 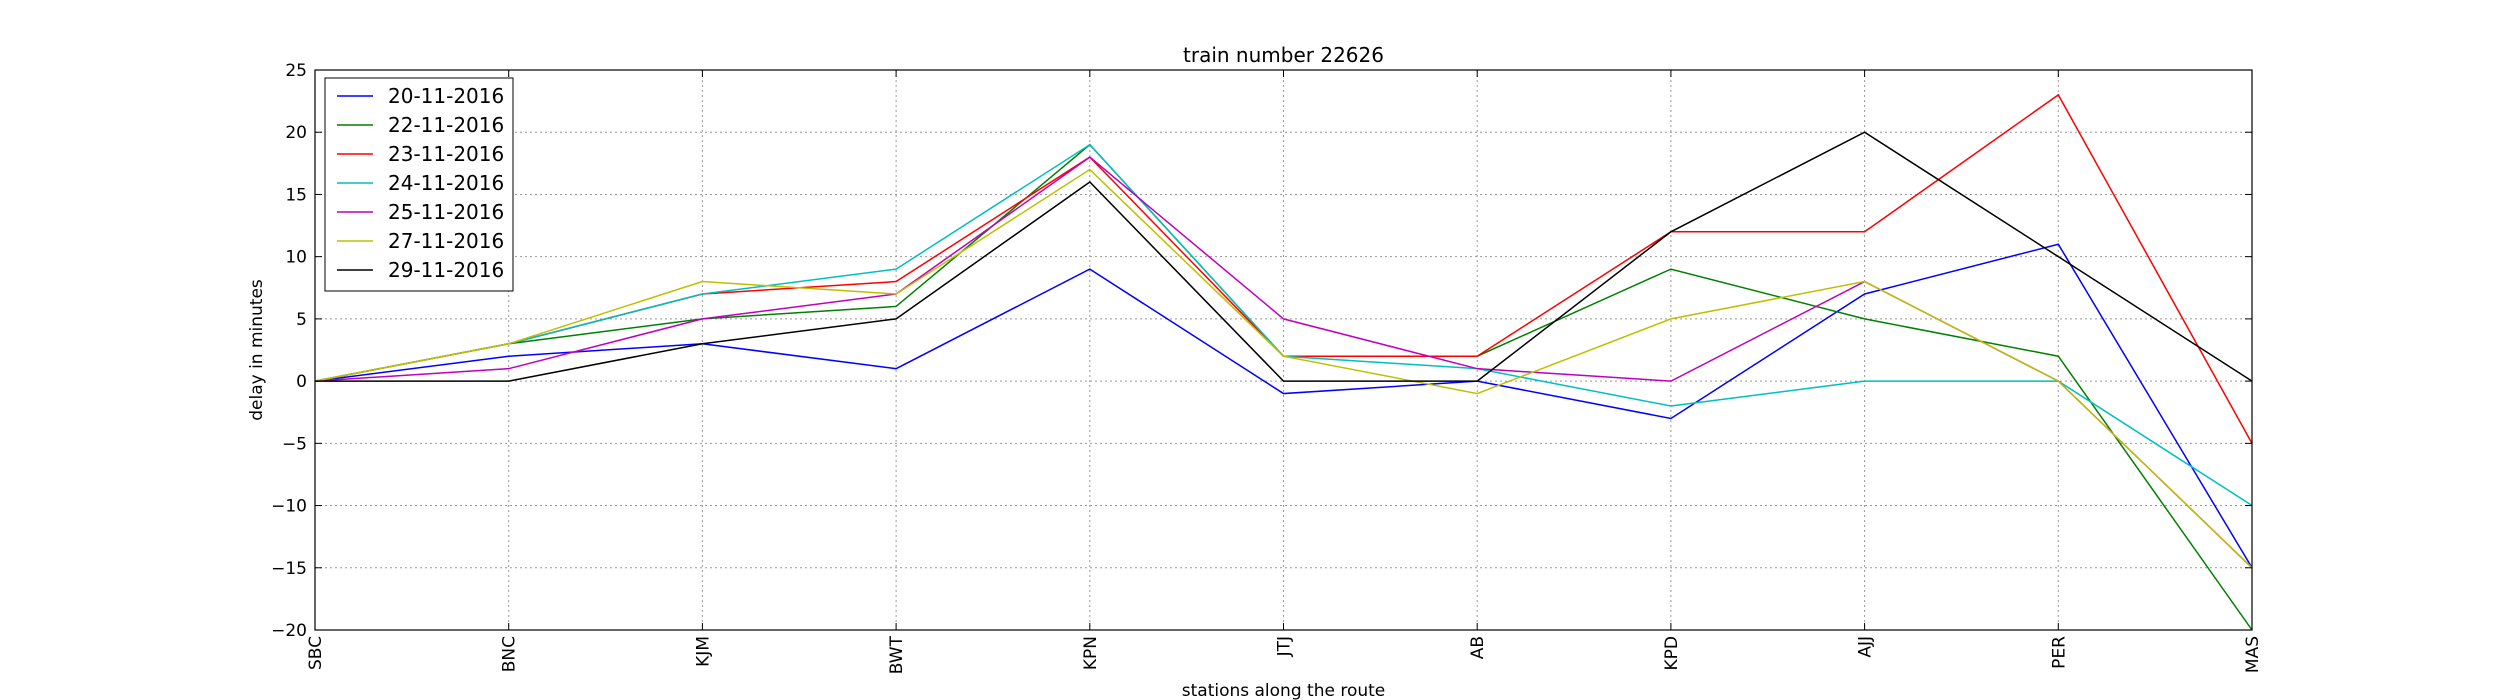 What do you see at coordinates (1285, 646) in the screenshot?
I see `x-tick-label: JTJ` at bounding box center [1285, 646].